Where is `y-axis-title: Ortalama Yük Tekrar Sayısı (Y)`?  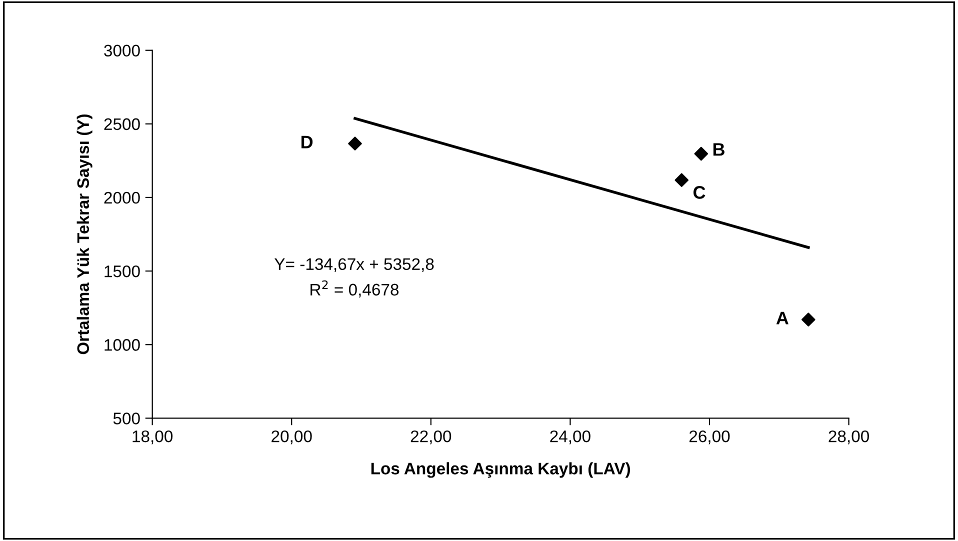 y-axis-title: Ortalama Yük Tekrar Sayısı (Y) is located at coordinates (84, 234).